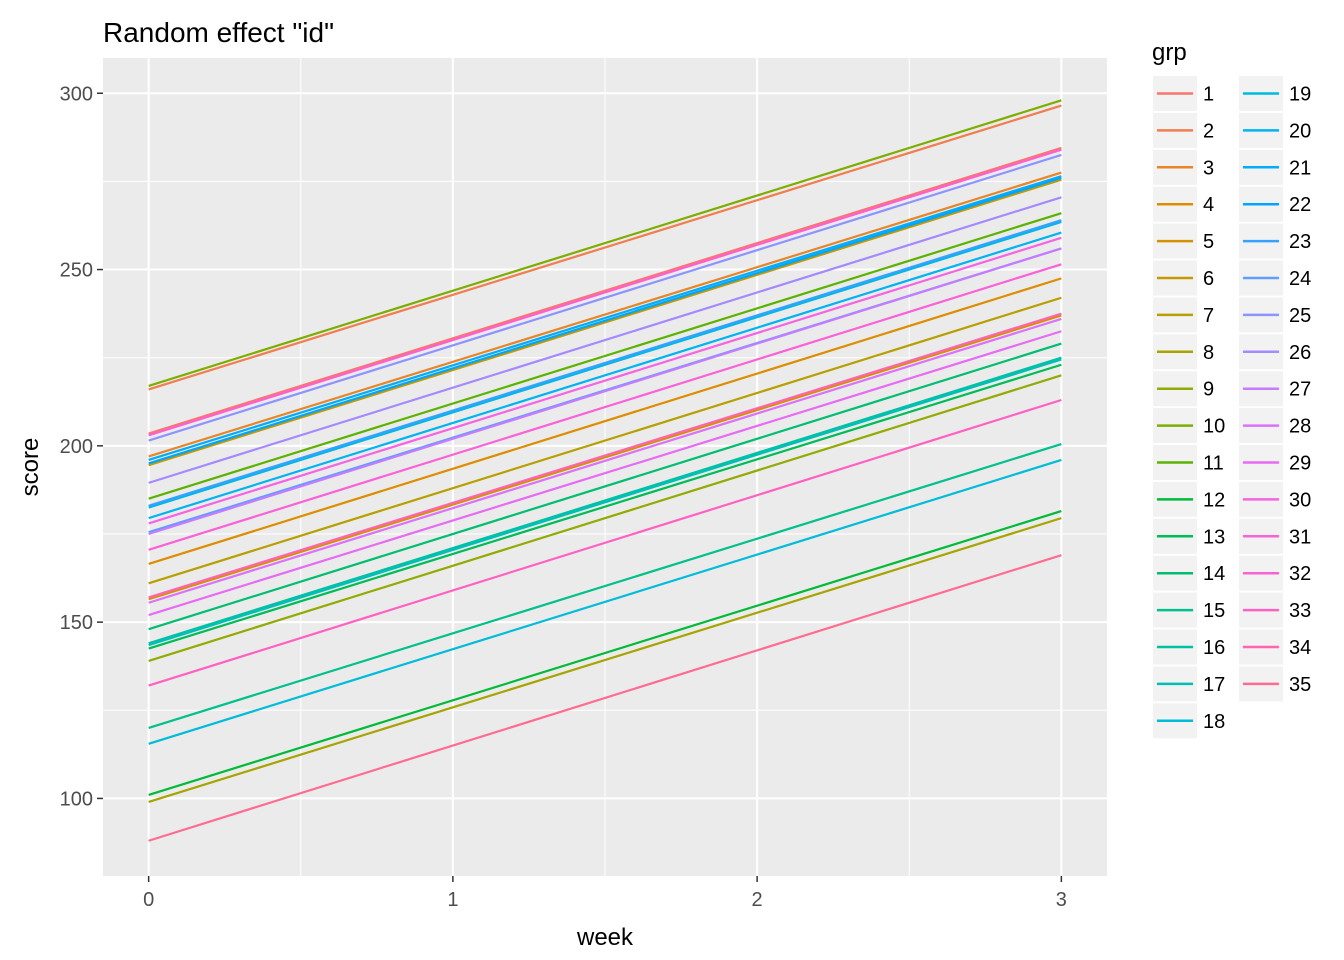  I want to click on y-tick-label: 200, so click(76, 447).